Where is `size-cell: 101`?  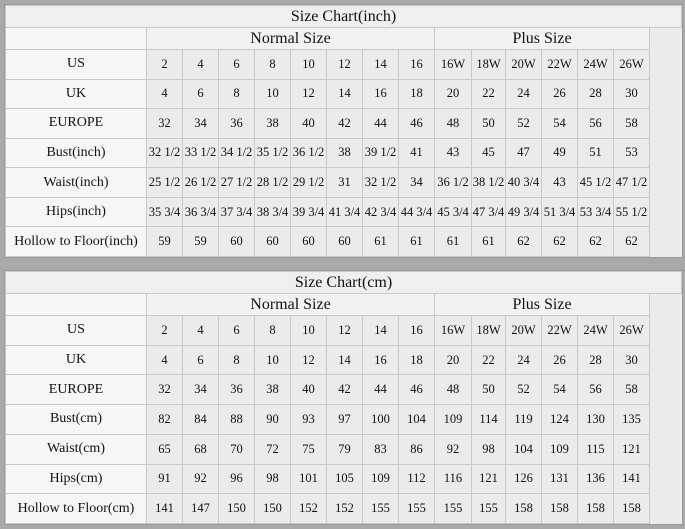 size-cell: 101 is located at coordinates (308, 479).